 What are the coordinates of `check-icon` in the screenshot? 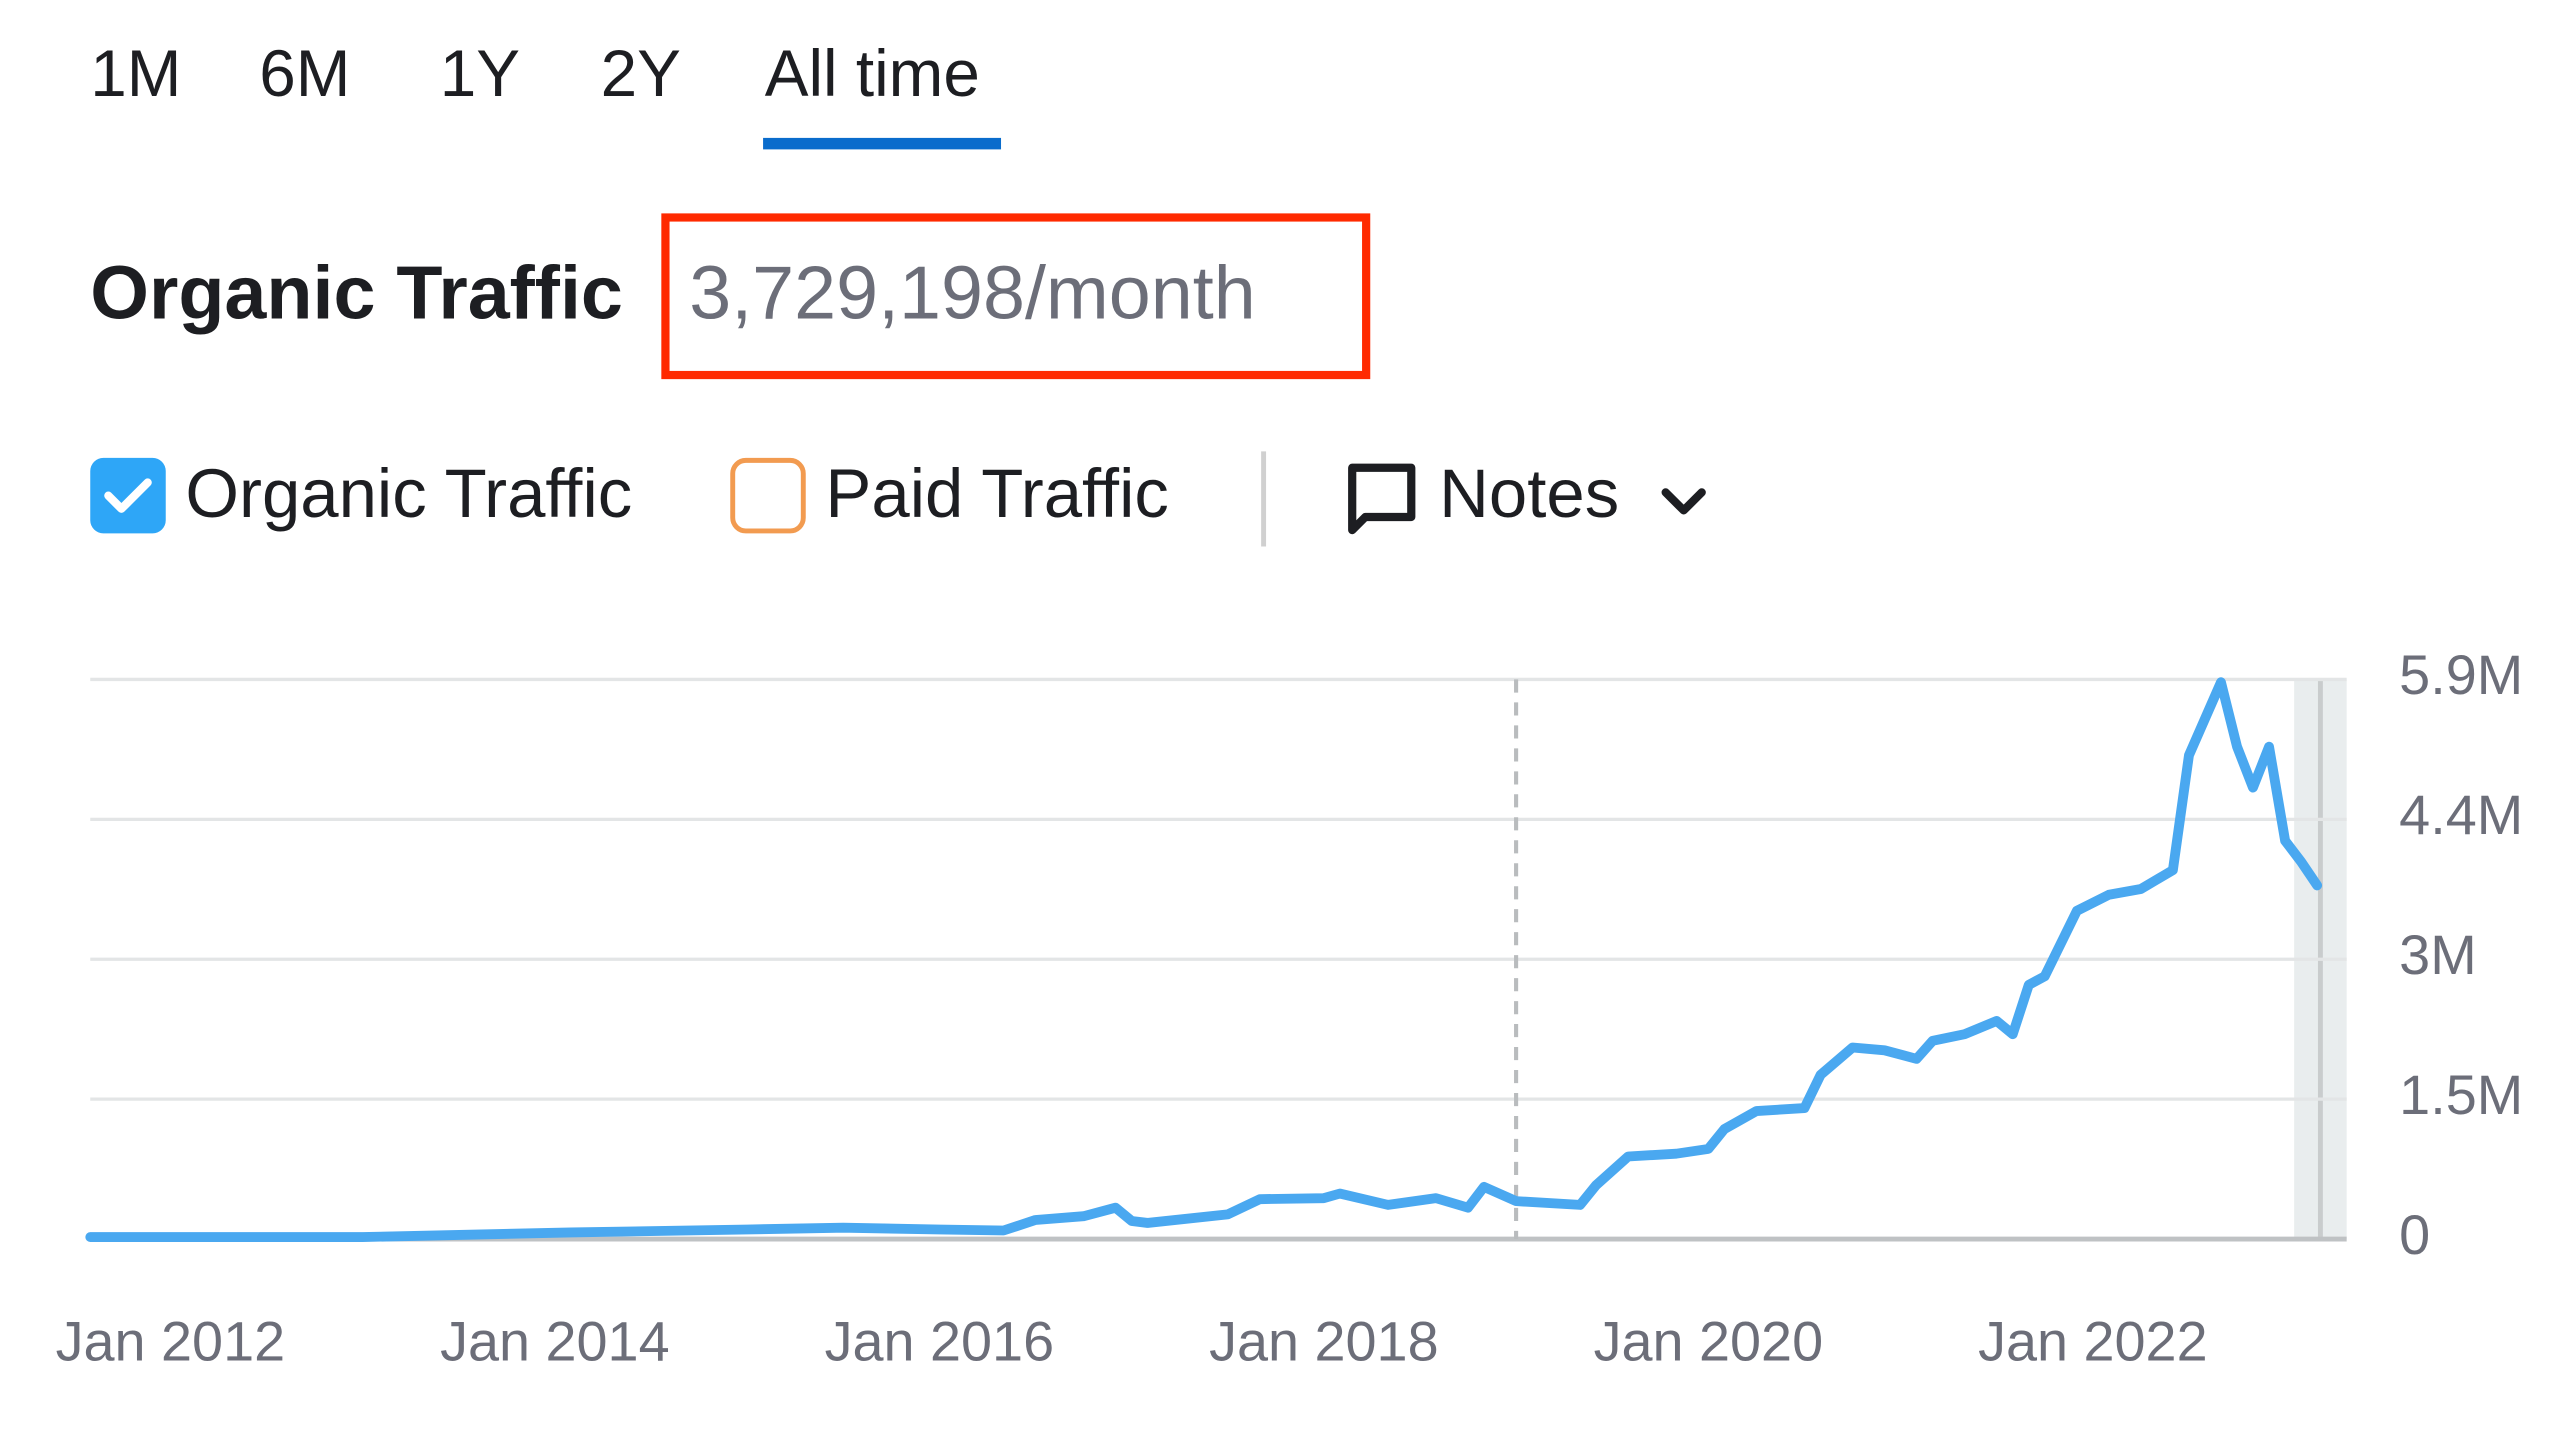 It's located at (128, 495).